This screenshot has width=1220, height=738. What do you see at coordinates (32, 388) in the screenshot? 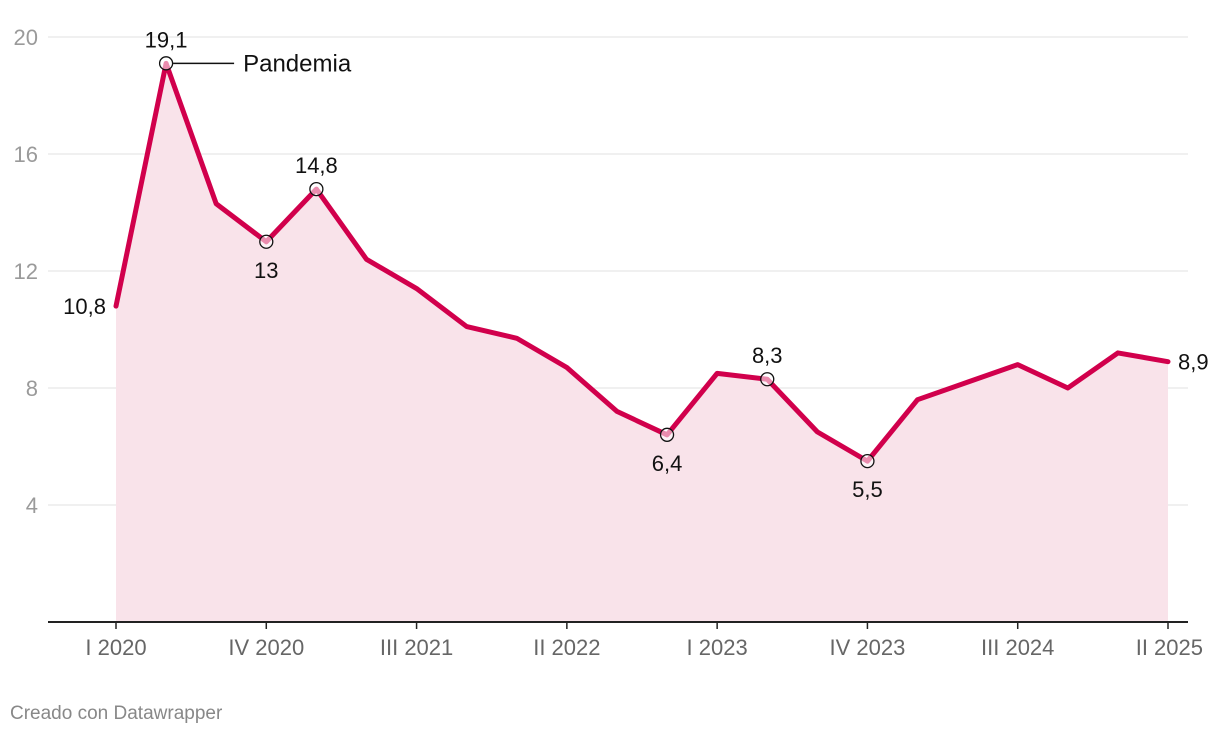
I see `y-tick-label: 8` at bounding box center [32, 388].